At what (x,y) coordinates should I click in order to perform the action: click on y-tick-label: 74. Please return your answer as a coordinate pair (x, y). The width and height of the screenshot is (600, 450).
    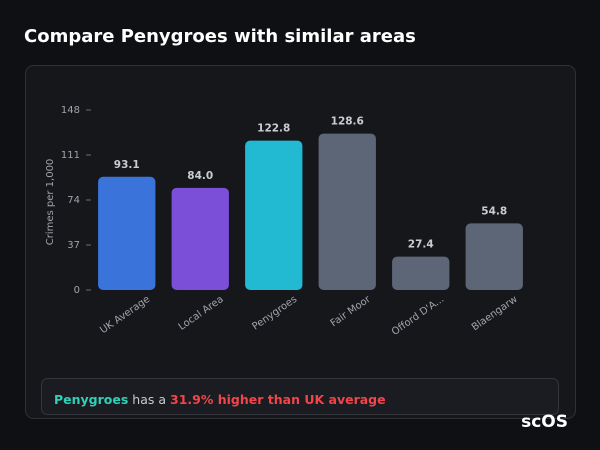
    Looking at the image, I should click on (73, 200).